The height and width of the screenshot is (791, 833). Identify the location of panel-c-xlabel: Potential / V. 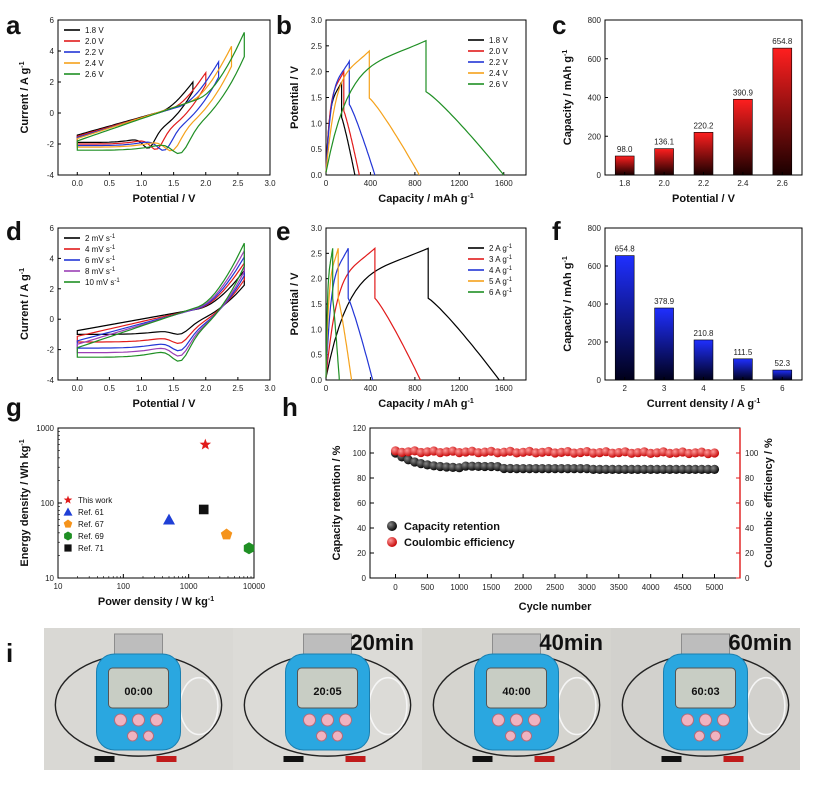
(704, 199).